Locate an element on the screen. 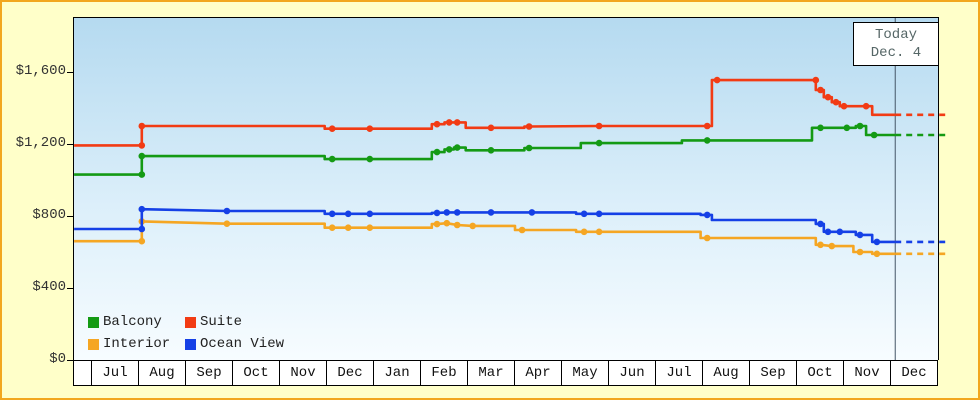 The width and height of the screenshot is (980, 400). legend-label: Balcony is located at coordinates (132, 322).